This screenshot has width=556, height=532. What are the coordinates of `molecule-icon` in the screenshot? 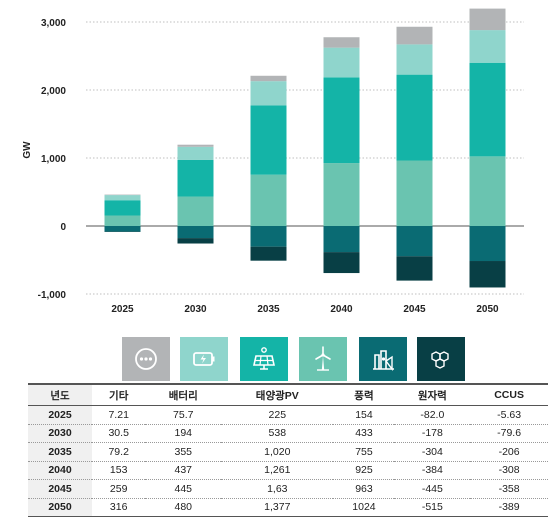 It's located at (440, 360).